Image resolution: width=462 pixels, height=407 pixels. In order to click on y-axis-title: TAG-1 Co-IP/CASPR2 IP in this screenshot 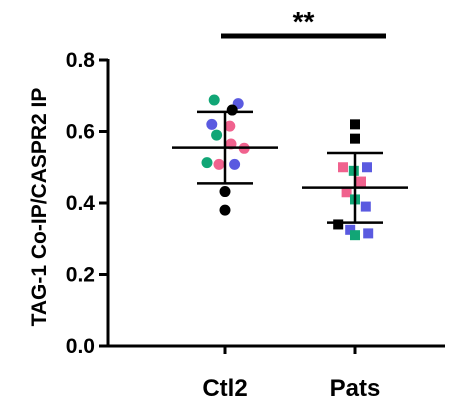, I will do `click(39, 207)`.